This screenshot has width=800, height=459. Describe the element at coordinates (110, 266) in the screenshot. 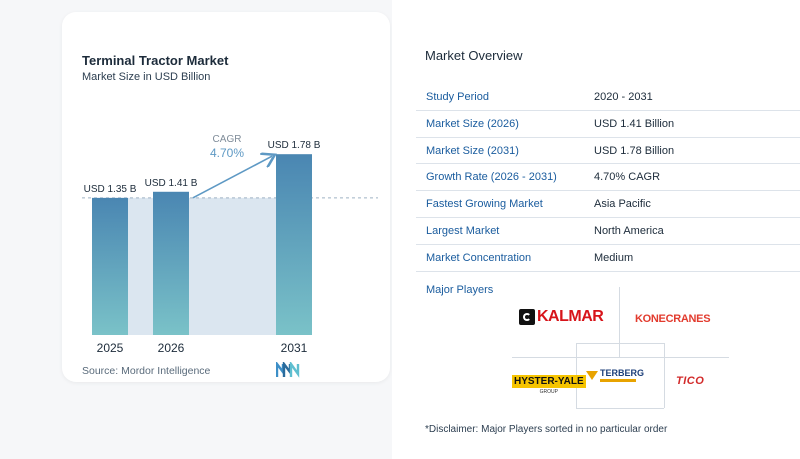

I see `bar-2025` at that location.